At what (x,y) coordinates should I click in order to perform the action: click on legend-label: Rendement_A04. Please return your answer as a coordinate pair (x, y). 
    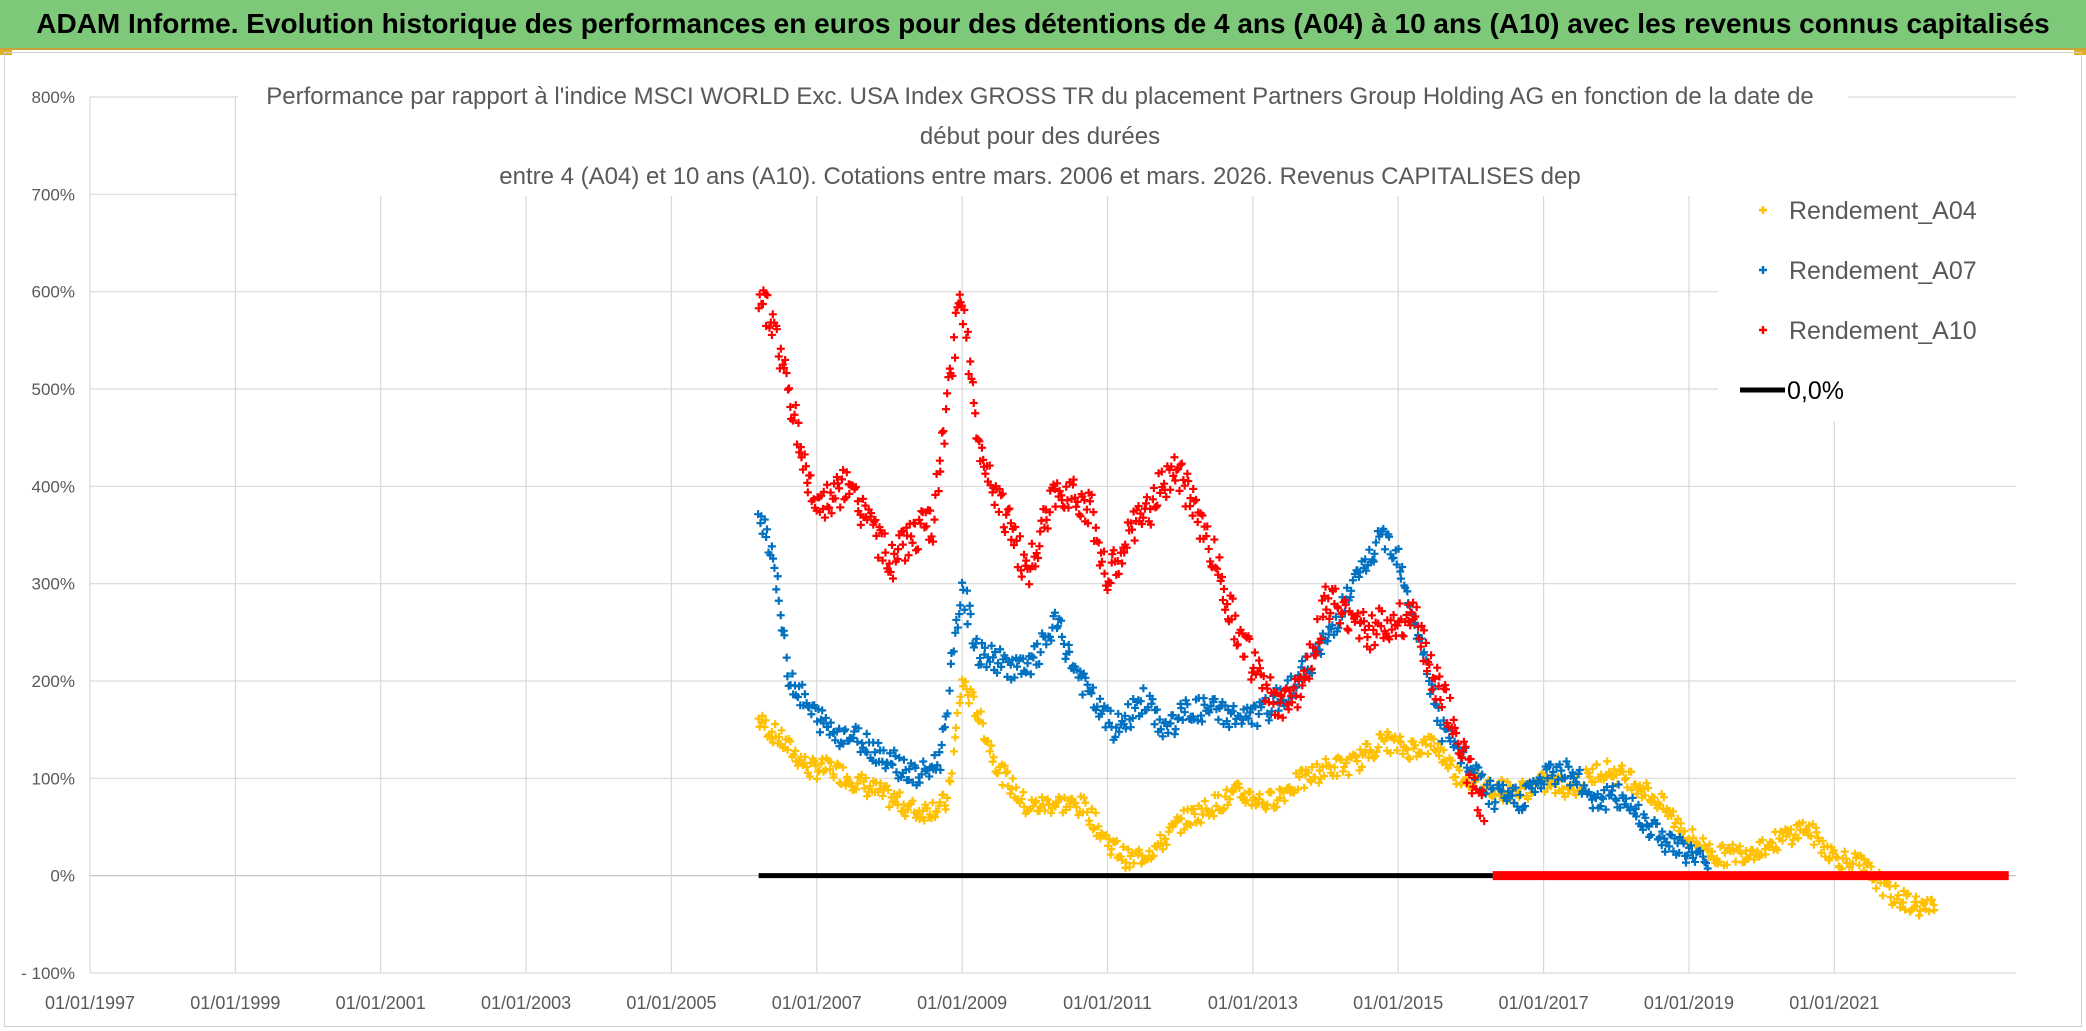
    Looking at the image, I should click on (1883, 211).